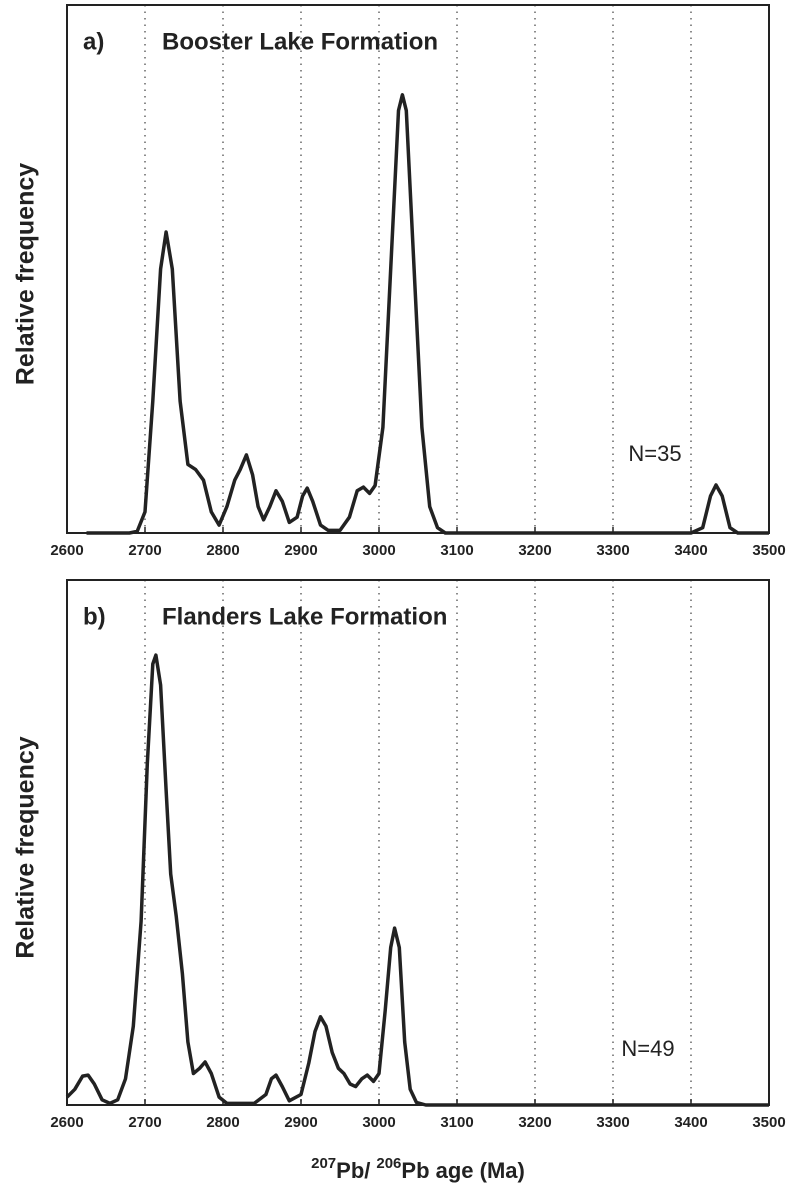  I want to click on panel-label: a), so click(93, 41).